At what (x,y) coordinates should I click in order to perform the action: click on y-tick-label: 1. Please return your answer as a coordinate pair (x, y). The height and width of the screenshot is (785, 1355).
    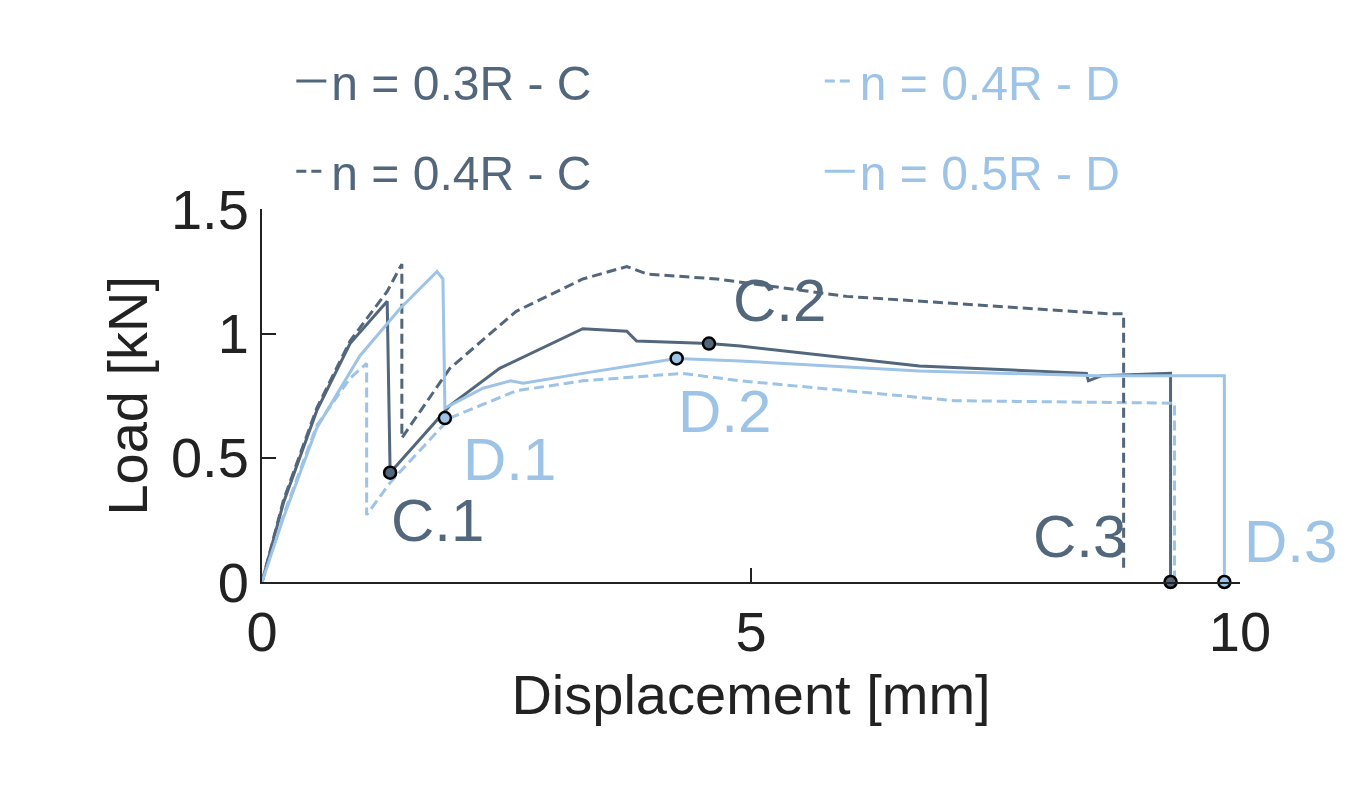
    Looking at the image, I should click on (233, 334).